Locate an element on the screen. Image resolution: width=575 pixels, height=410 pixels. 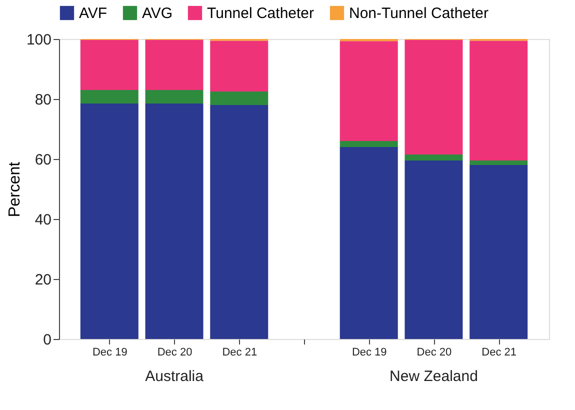
text: New Zealand is located at coordinates (434, 376).